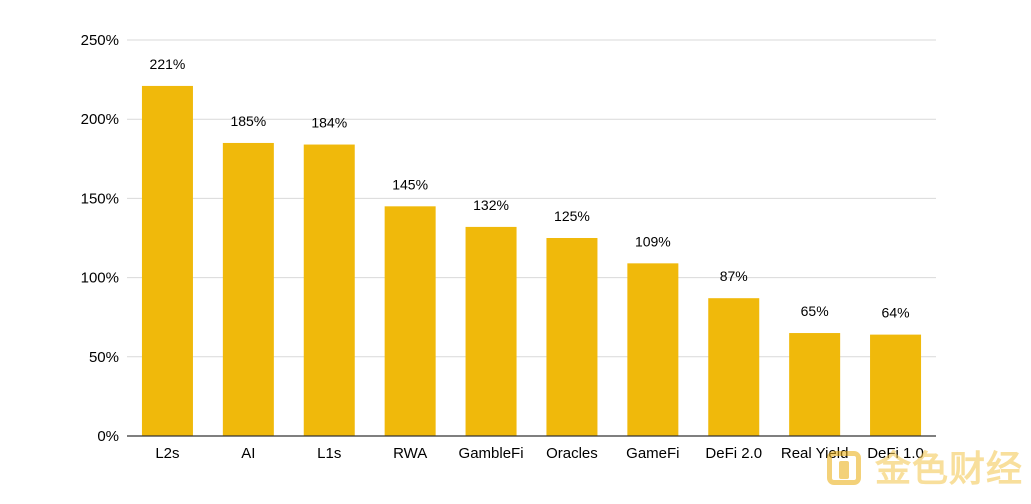  Describe the element at coordinates (572, 337) in the screenshot. I see `bar-oracles` at that location.